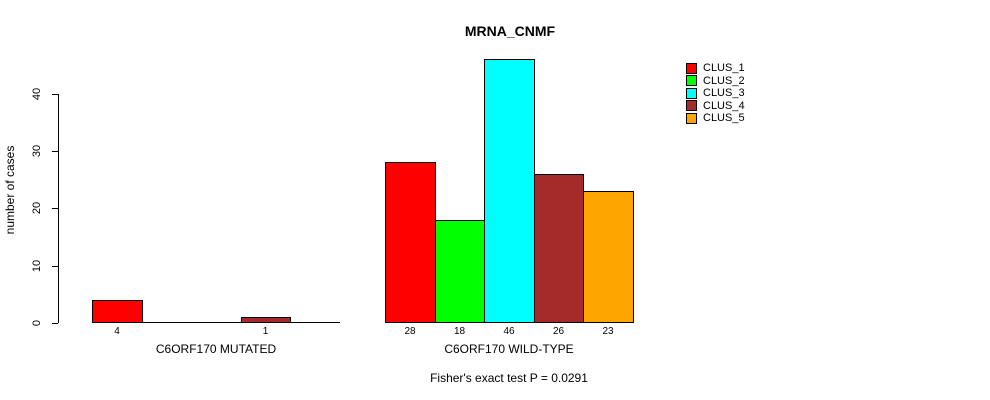  I want to click on y-axis-tick-label: 30, so click(37, 151).